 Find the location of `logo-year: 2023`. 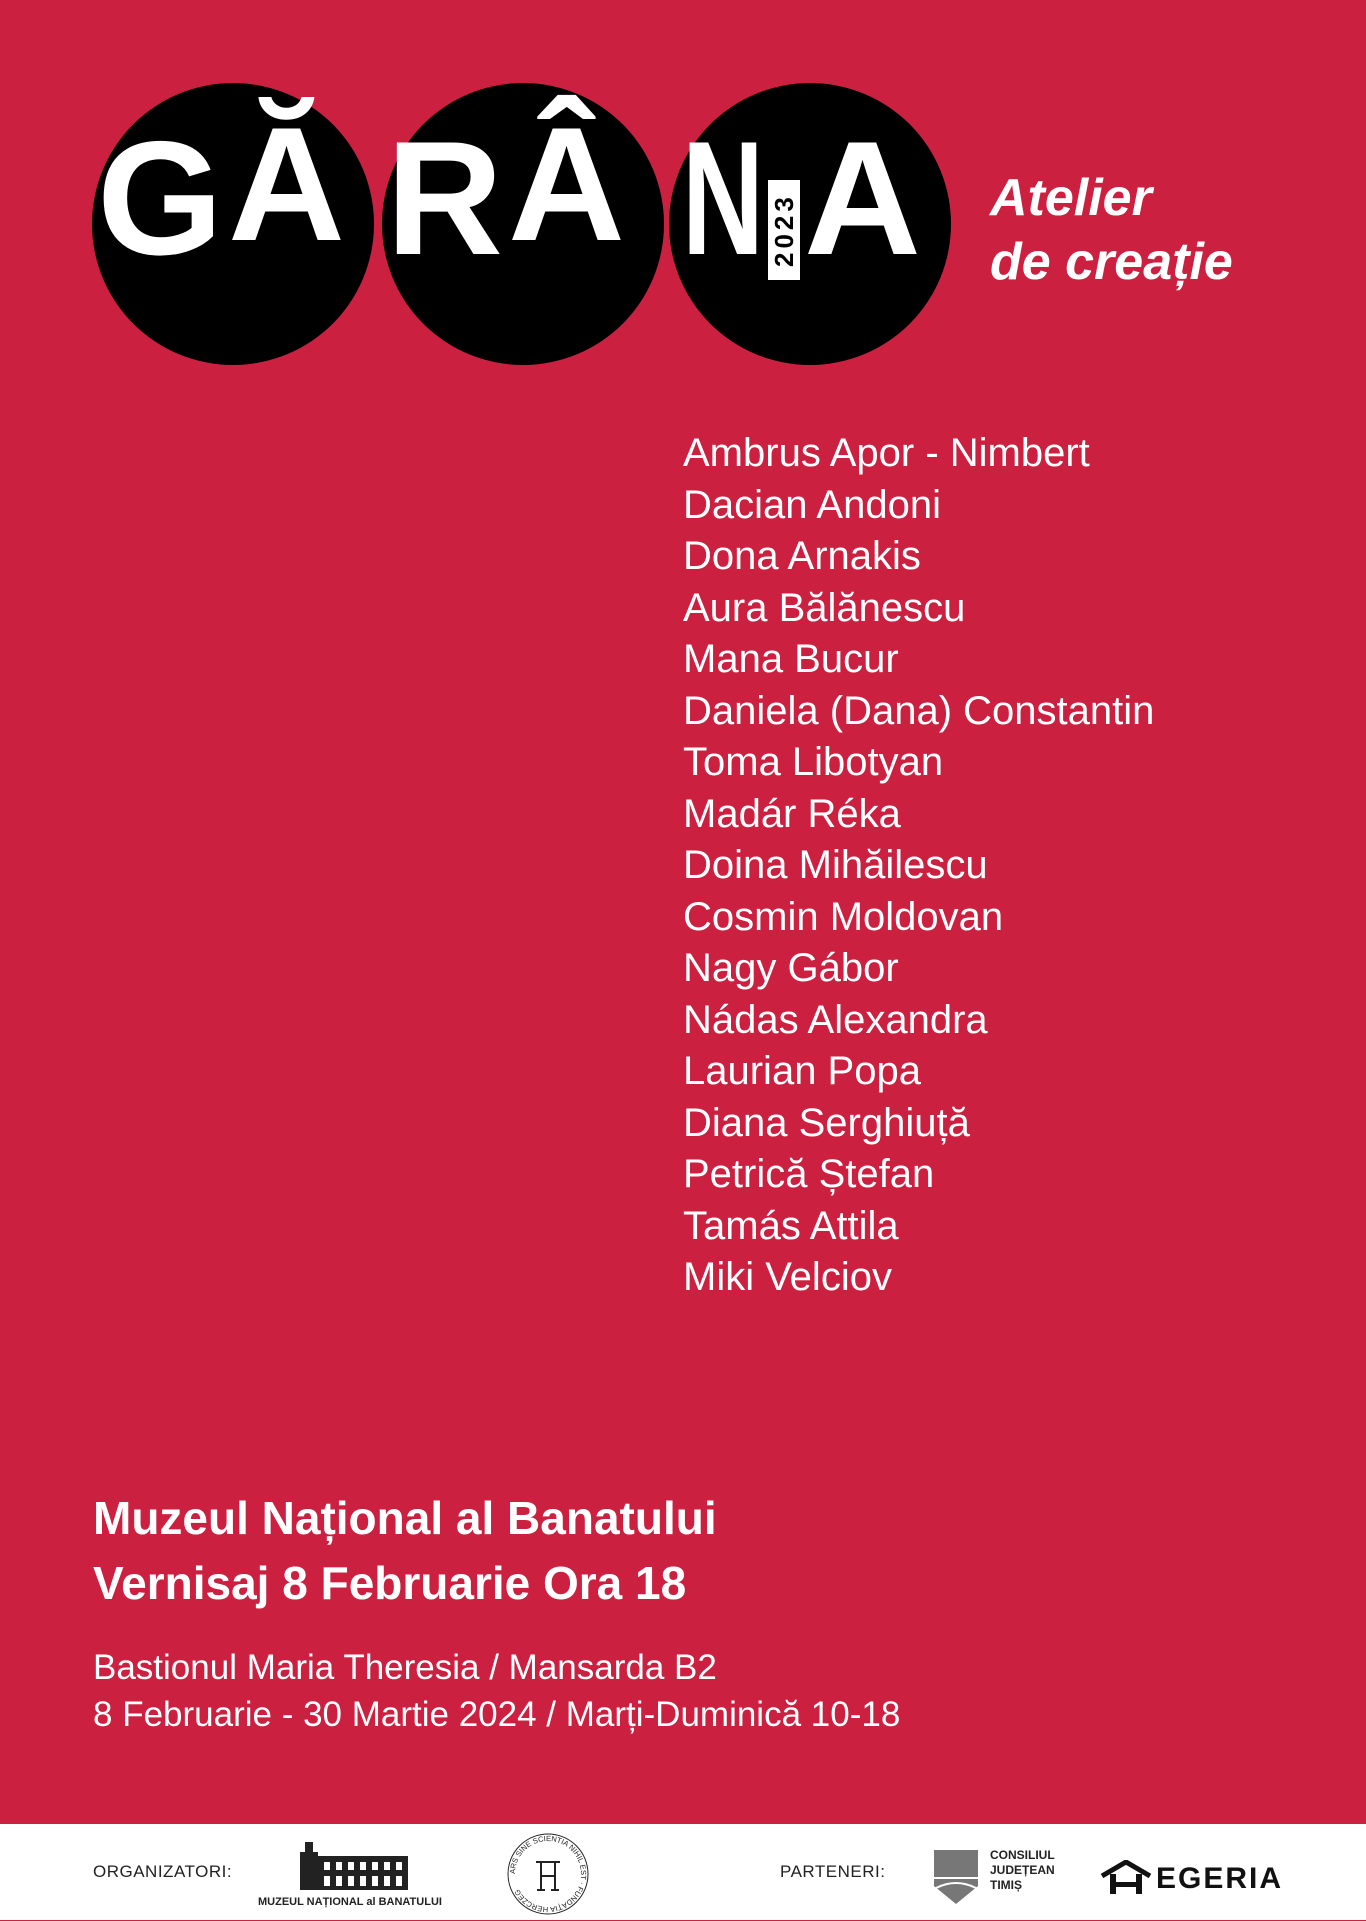

logo-year: 2023 is located at coordinates (784, 230).